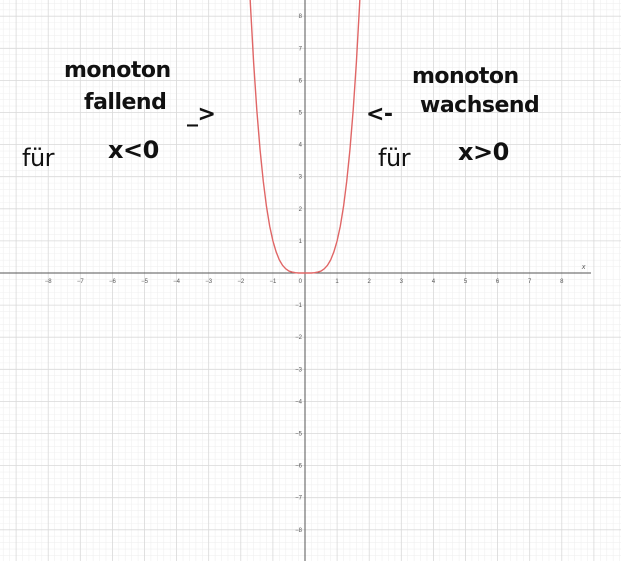 The height and width of the screenshot is (561, 621). I want to click on annotation-left-monoton: monoton, so click(117, 70).